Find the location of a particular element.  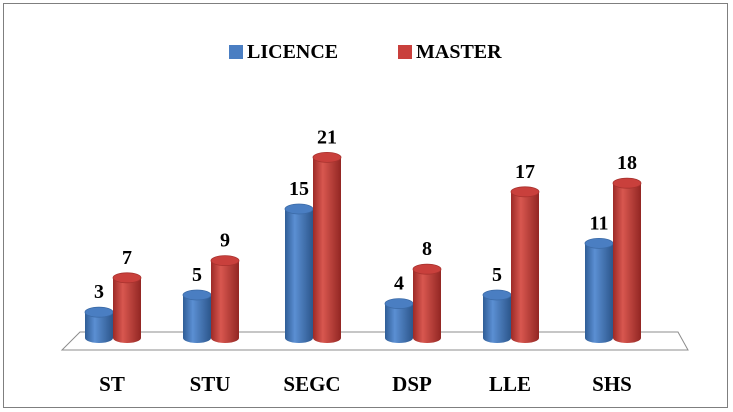

legend-swatch-master is located at coordinates (405, 52).